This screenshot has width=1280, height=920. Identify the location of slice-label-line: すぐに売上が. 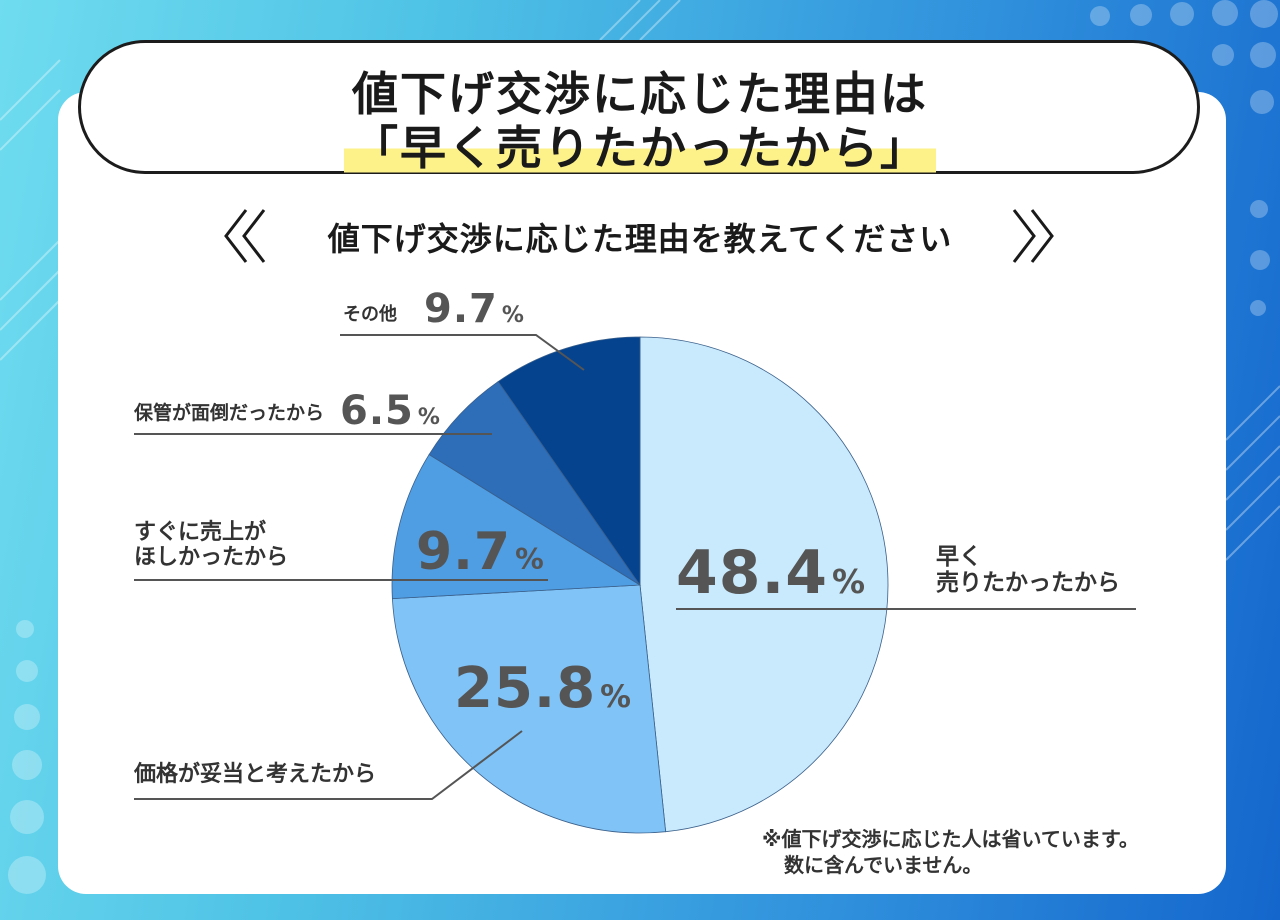
(200, 532).